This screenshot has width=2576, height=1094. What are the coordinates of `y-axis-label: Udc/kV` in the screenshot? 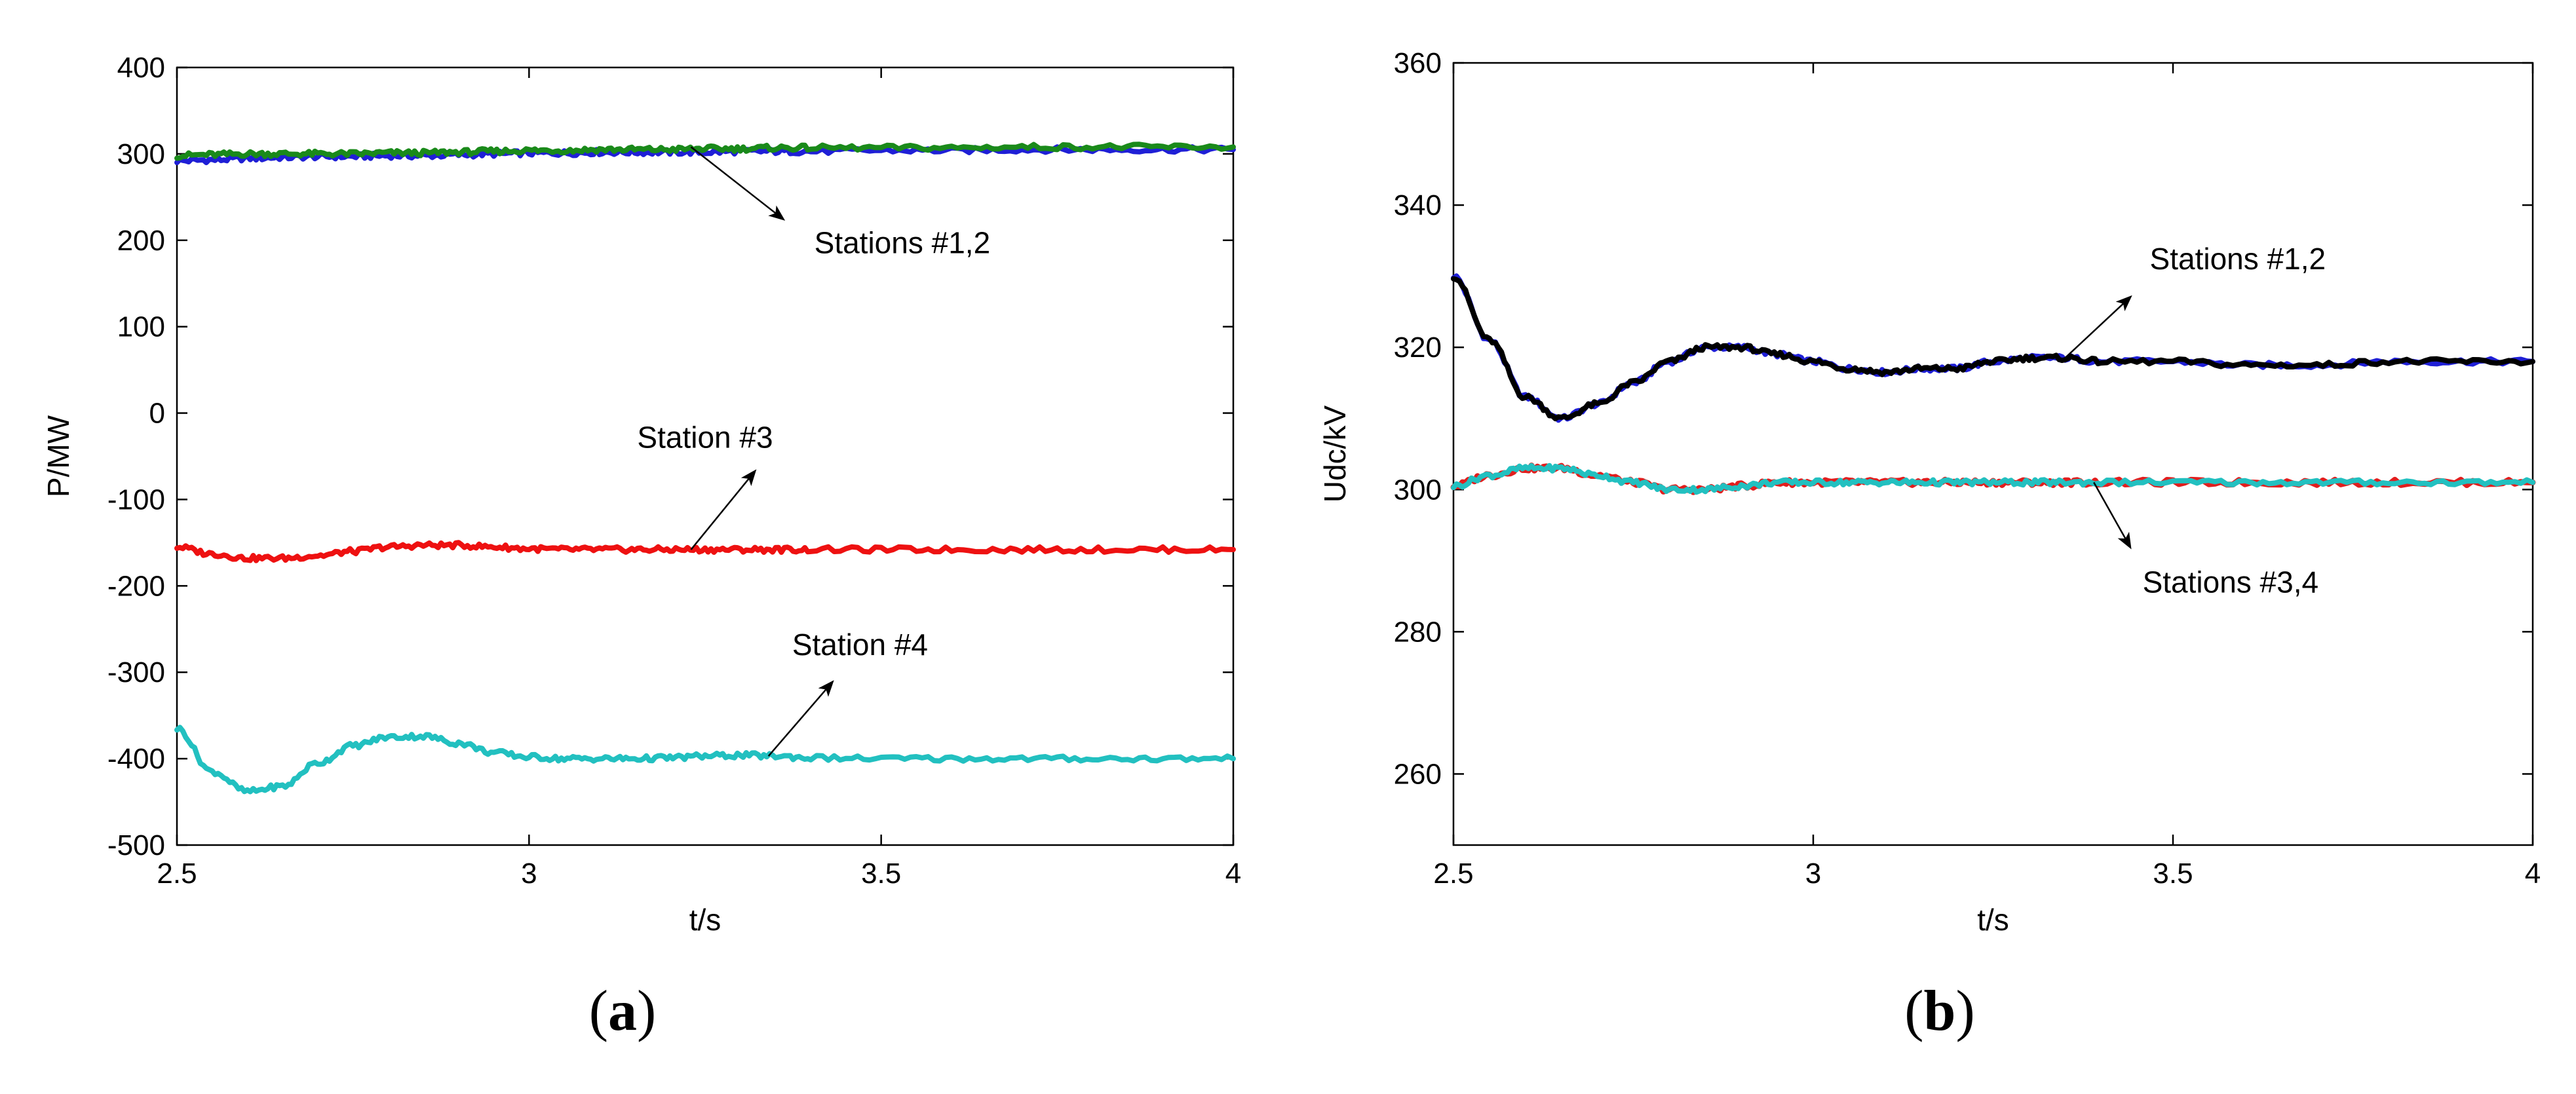 It's located at (1335, 454).